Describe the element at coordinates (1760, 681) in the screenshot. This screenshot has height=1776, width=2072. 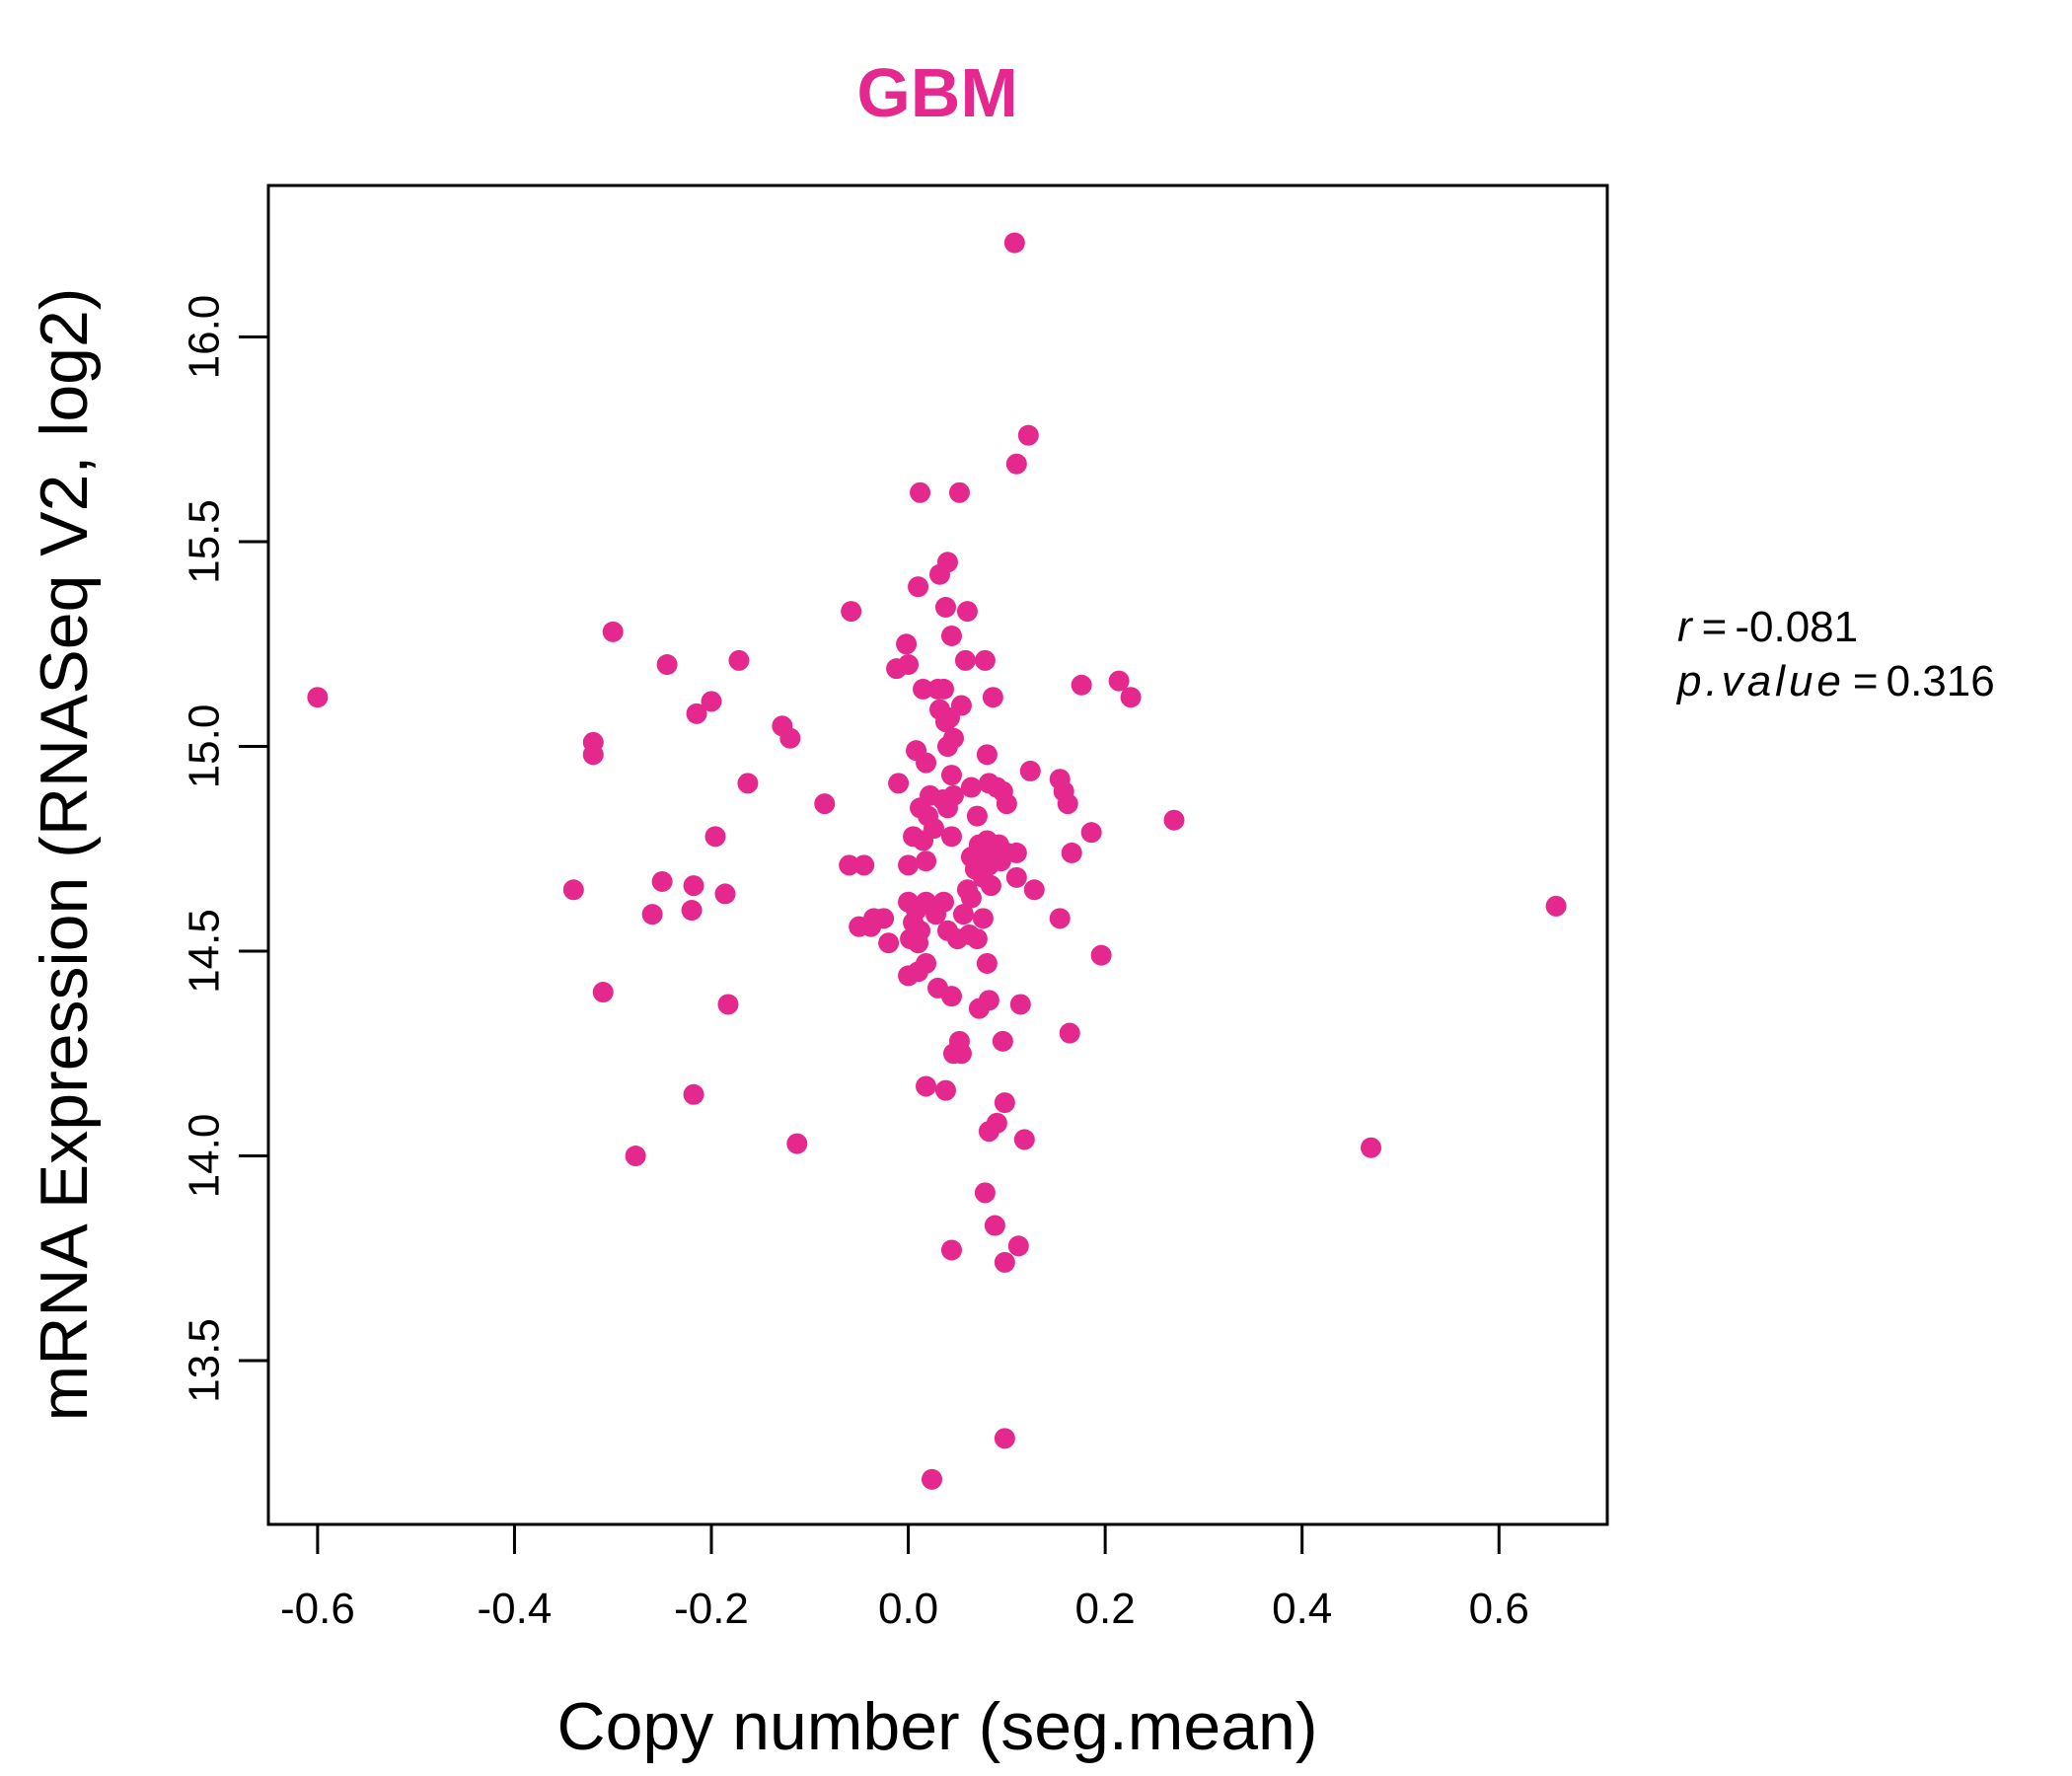
I see `p-label: p.value` at that location.